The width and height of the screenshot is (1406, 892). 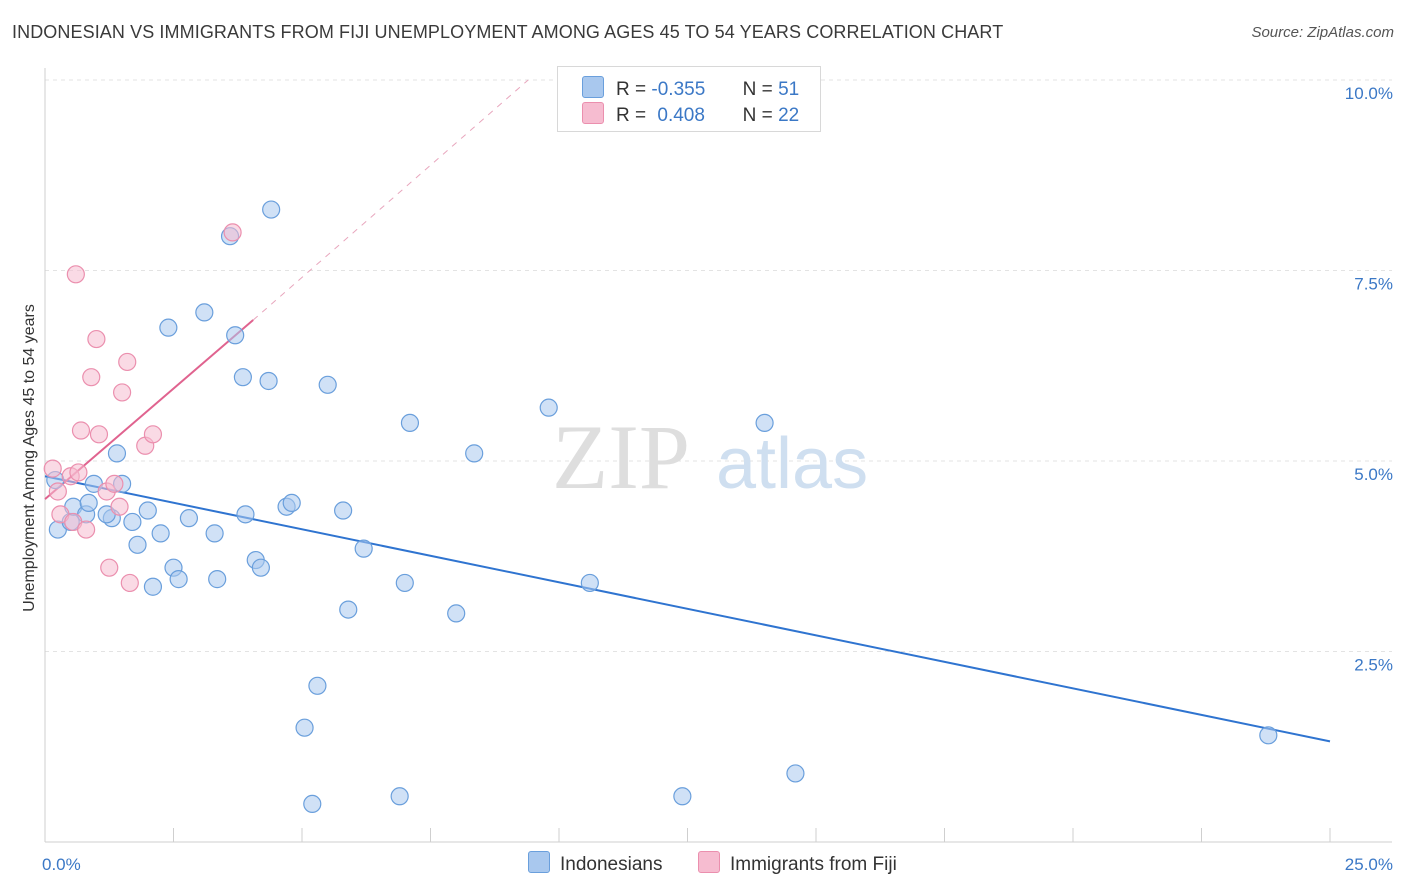 I want to click on bottom-legend-indonesians: Indonesians, so click(x=595, y=863).